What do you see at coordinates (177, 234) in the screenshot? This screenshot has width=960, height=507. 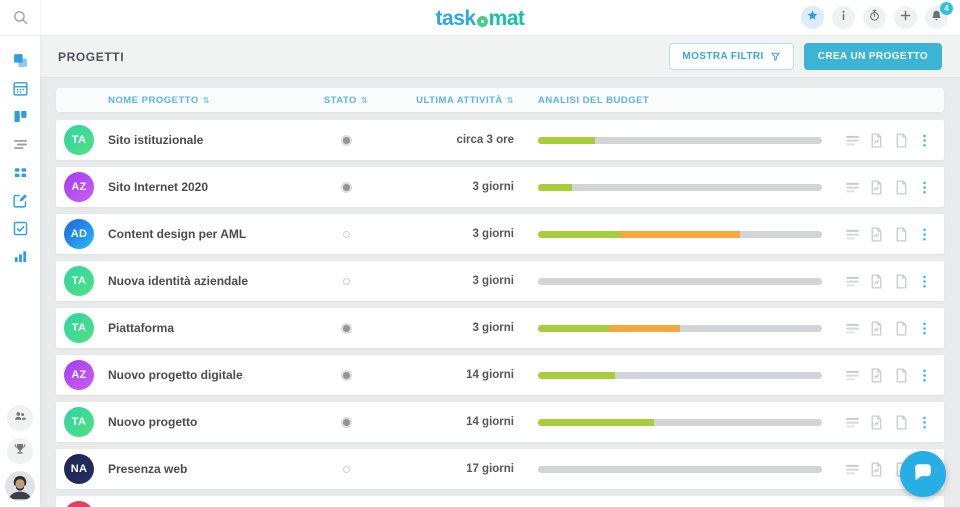 I see `project-name: Content design per AML` at bounding box center [177, 234].